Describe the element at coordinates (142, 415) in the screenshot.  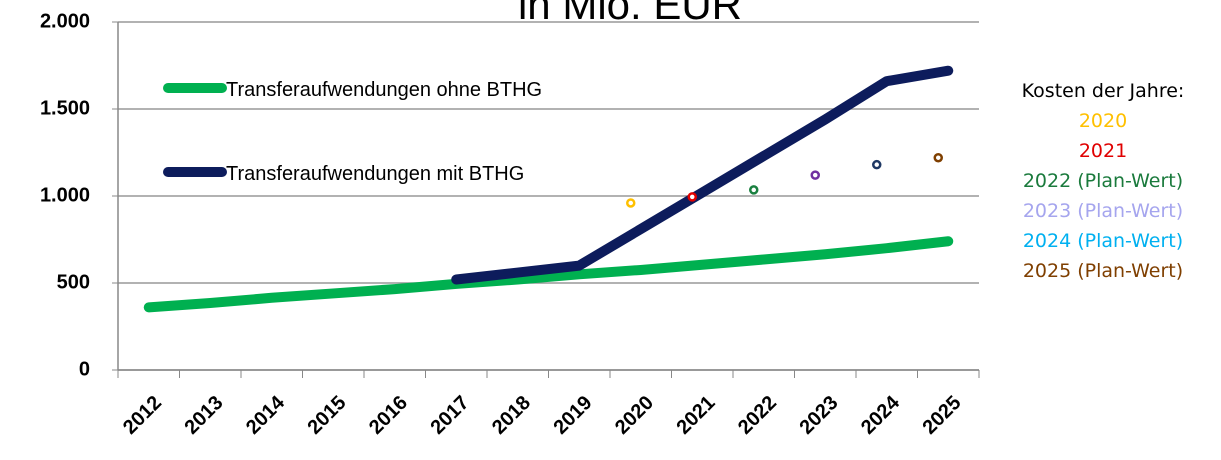
I see `x-tick-label: 2012` at that location.